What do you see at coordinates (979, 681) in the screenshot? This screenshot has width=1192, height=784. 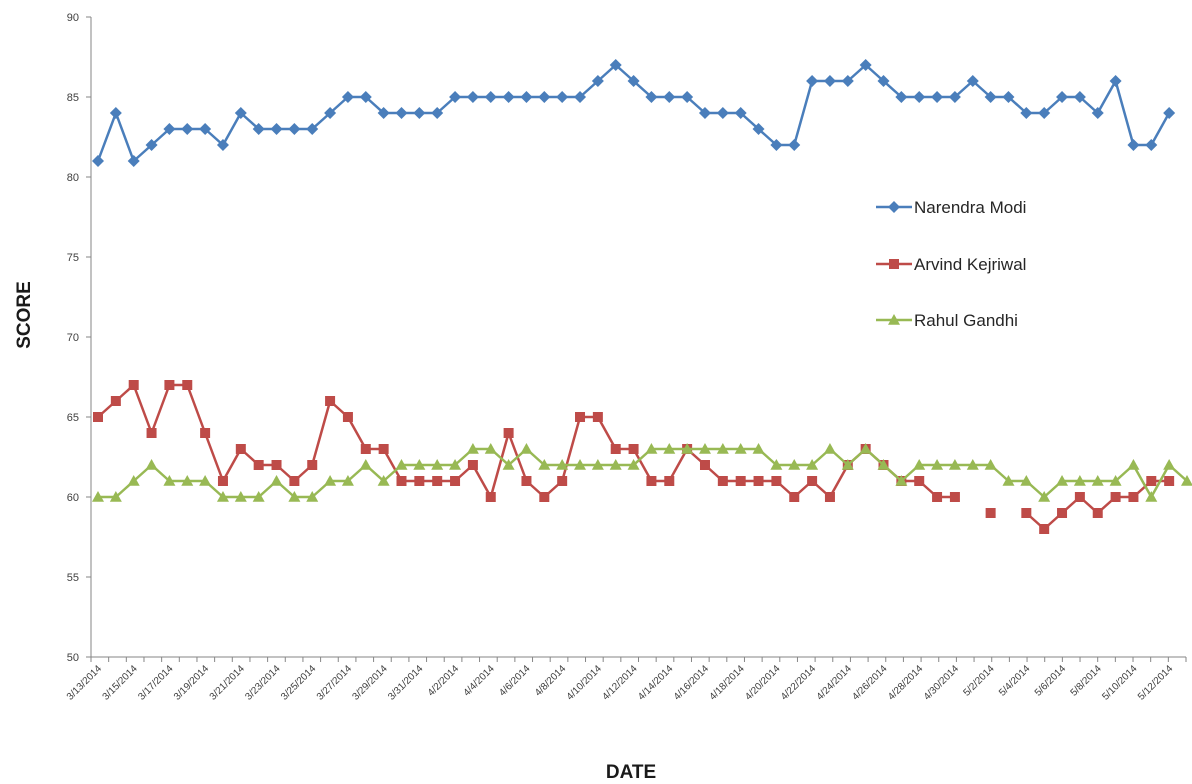 I see `x-tick-label: 5/2/2014` at bounding box center [979, 681].